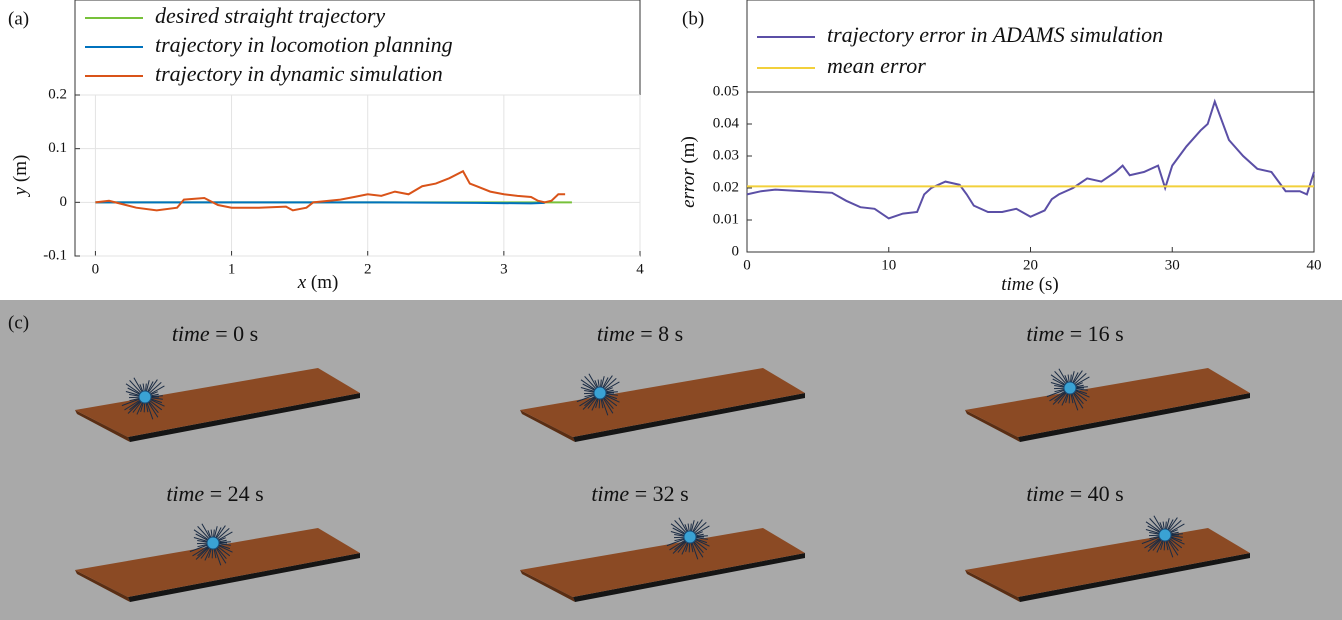  What do you see at coordinates (232, 269) in the screenshot?
I see `x-tick-label: 1` at bounding box center [232, 269].